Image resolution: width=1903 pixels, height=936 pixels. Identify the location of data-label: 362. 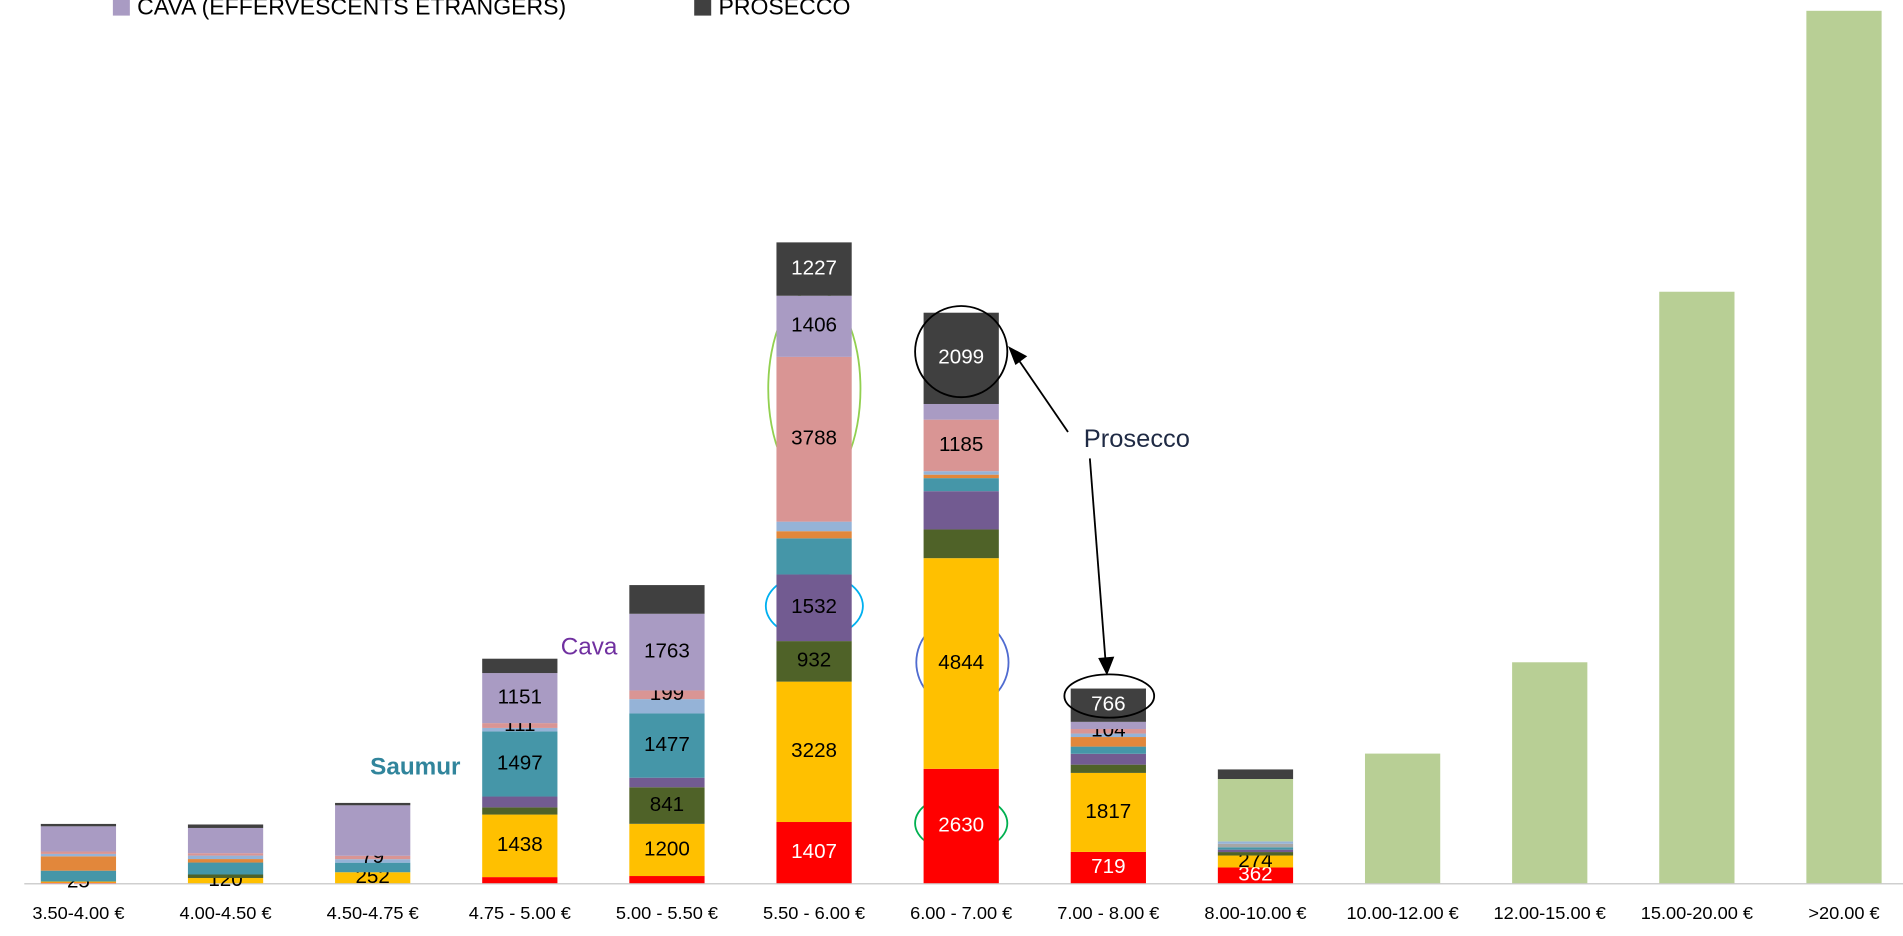
(1255, 874).